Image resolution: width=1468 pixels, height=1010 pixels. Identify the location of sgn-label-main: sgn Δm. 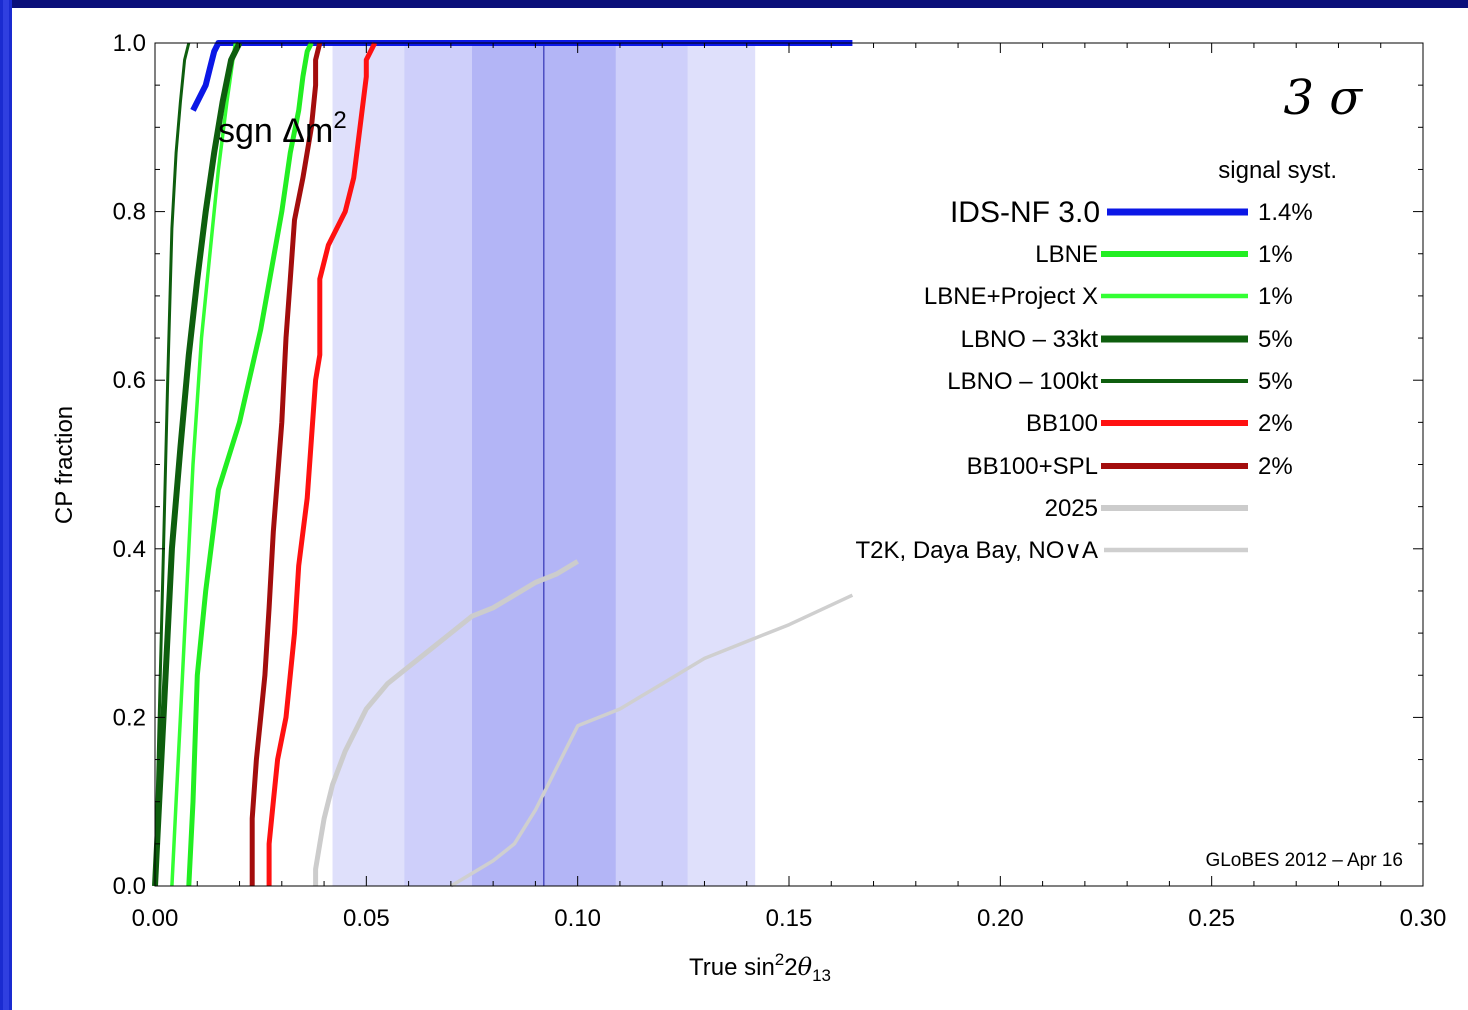
(275, 131).